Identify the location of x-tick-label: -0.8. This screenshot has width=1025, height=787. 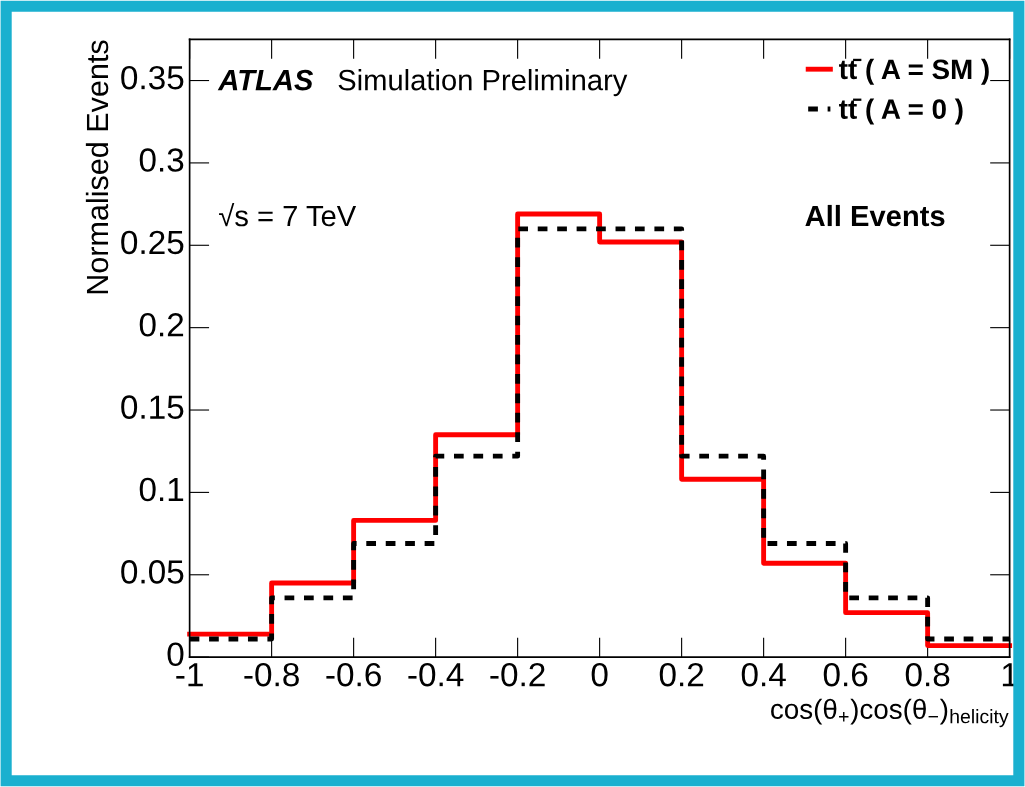
(271, 674).